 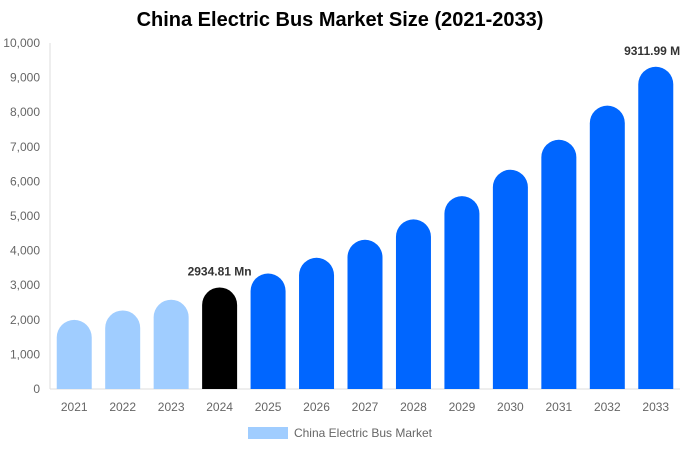 I want to click on x-tick-label: 2033, so click(x=655, y=407).